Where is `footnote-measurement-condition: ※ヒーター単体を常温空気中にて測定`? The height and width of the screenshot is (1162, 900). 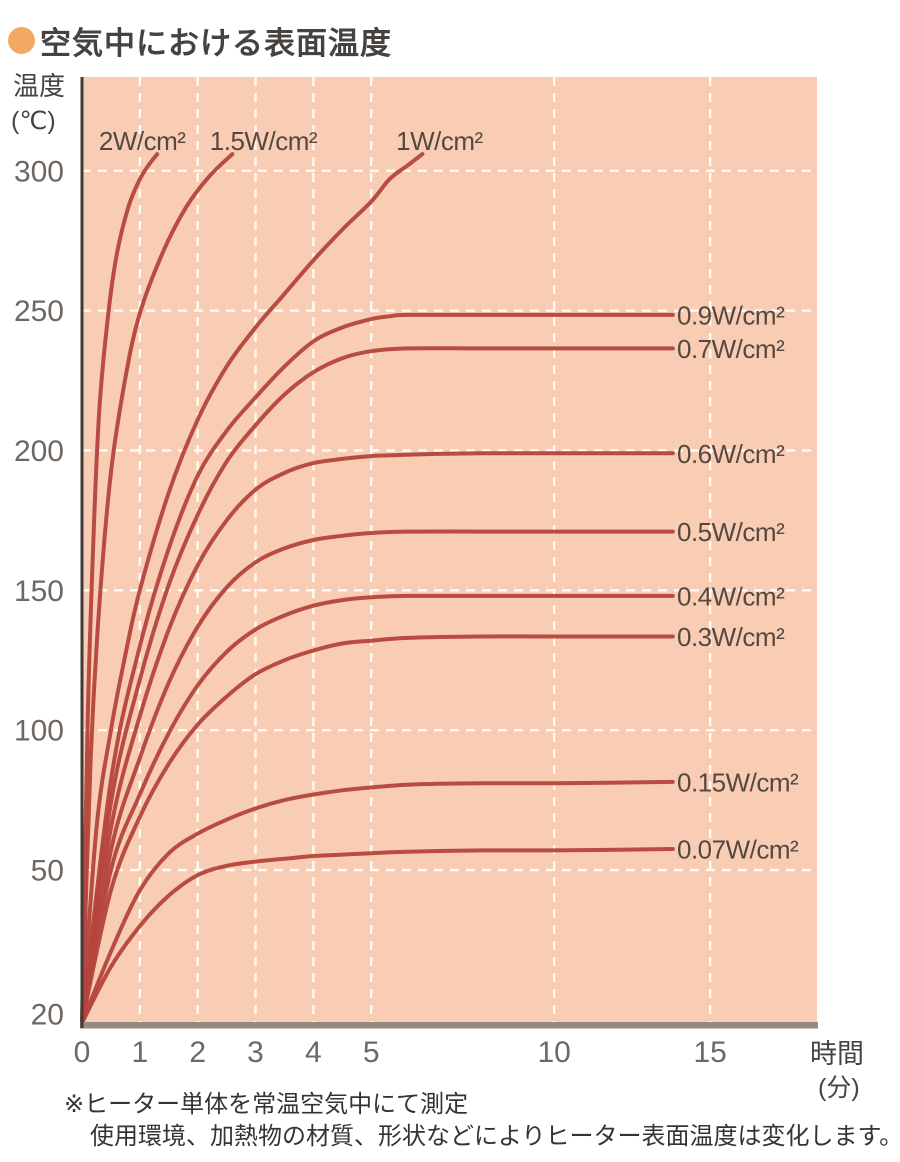
footnote-measurement-condition: ※ヒーター単体を常温空気中にて測定 is located at coordinates (266, 1104).